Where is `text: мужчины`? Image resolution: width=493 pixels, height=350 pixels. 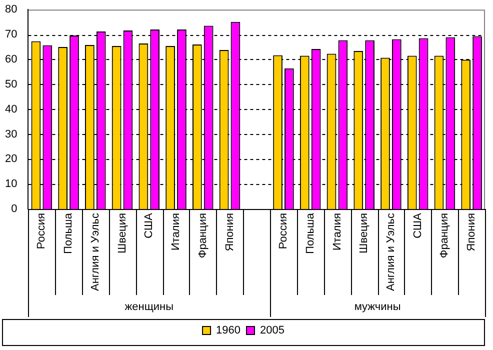 text: мужчины is located at coordinates (377, 307).